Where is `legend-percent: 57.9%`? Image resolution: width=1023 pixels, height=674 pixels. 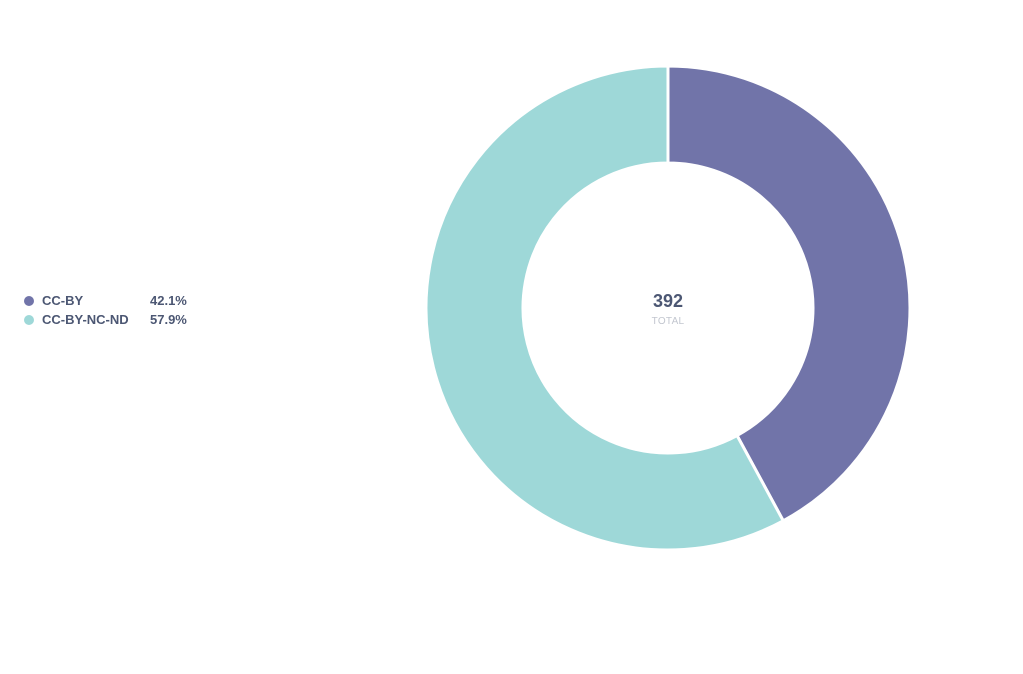
legend-percent: 57.9% is located at coordinates (168, 319).